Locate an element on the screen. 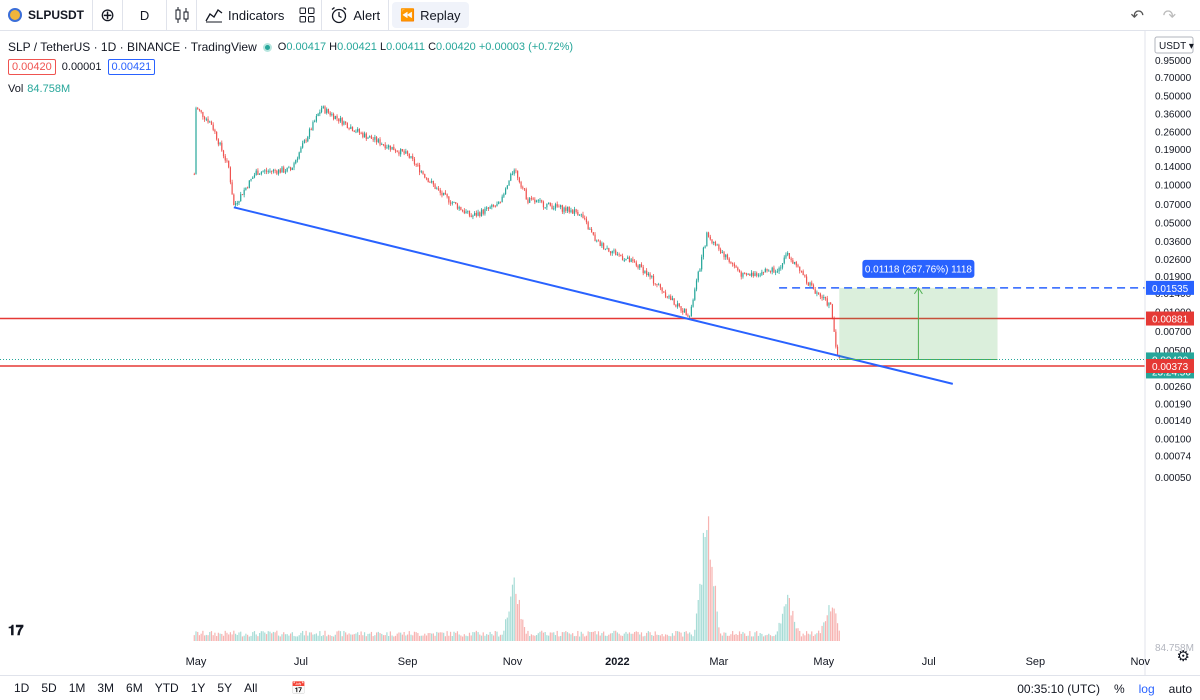  range-5d: 5D is located at coordinates (49, 688).